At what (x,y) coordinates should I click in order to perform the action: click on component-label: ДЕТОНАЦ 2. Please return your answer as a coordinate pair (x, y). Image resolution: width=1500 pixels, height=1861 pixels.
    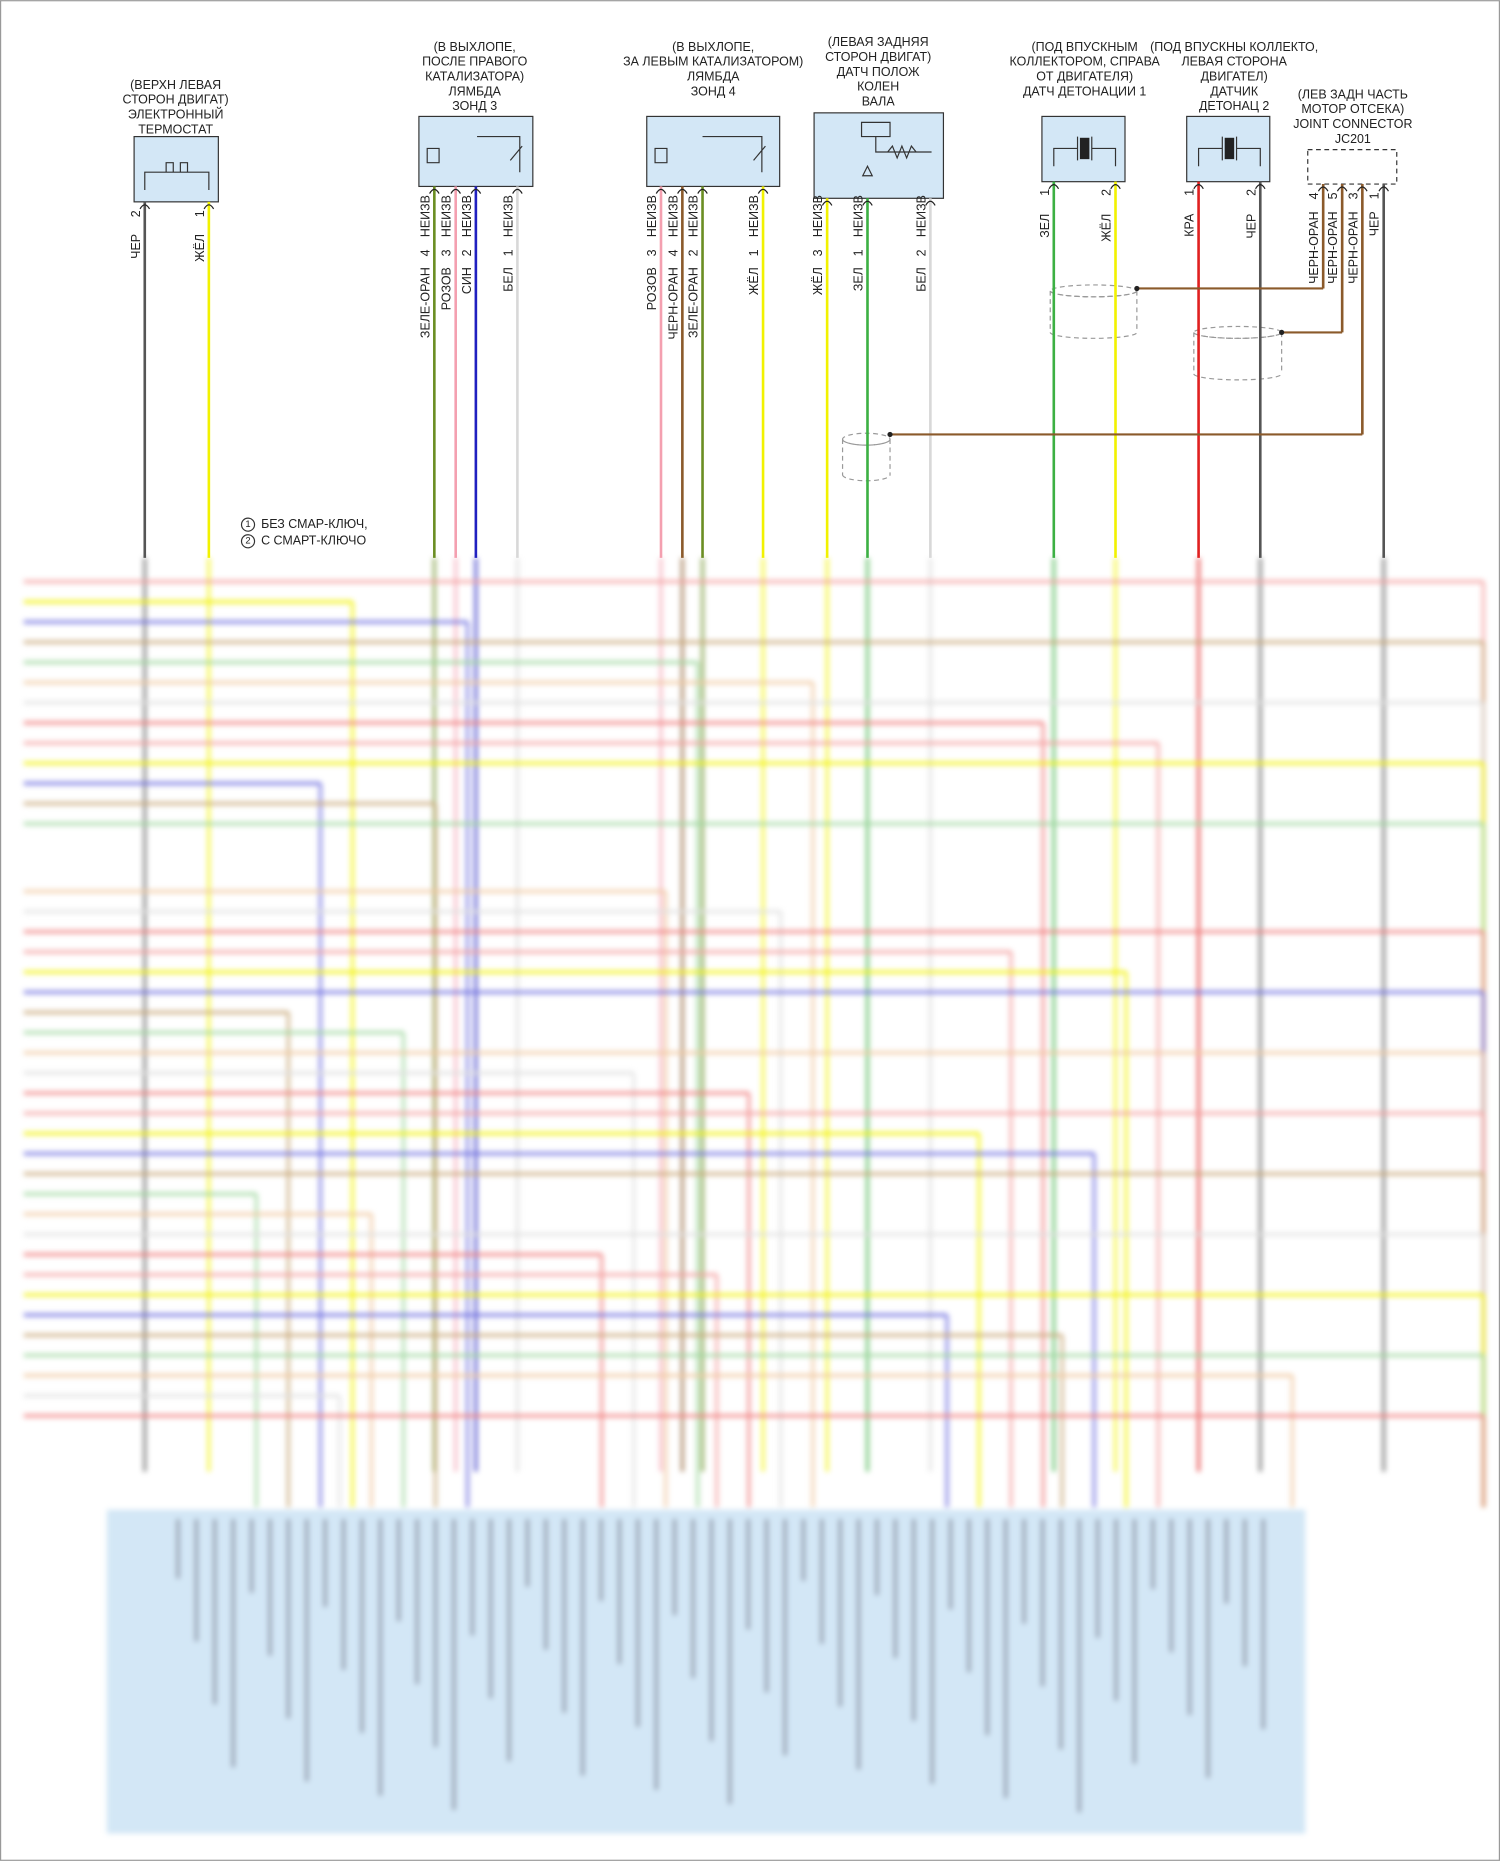
    Looking at the image, I should click on (1234, 106).